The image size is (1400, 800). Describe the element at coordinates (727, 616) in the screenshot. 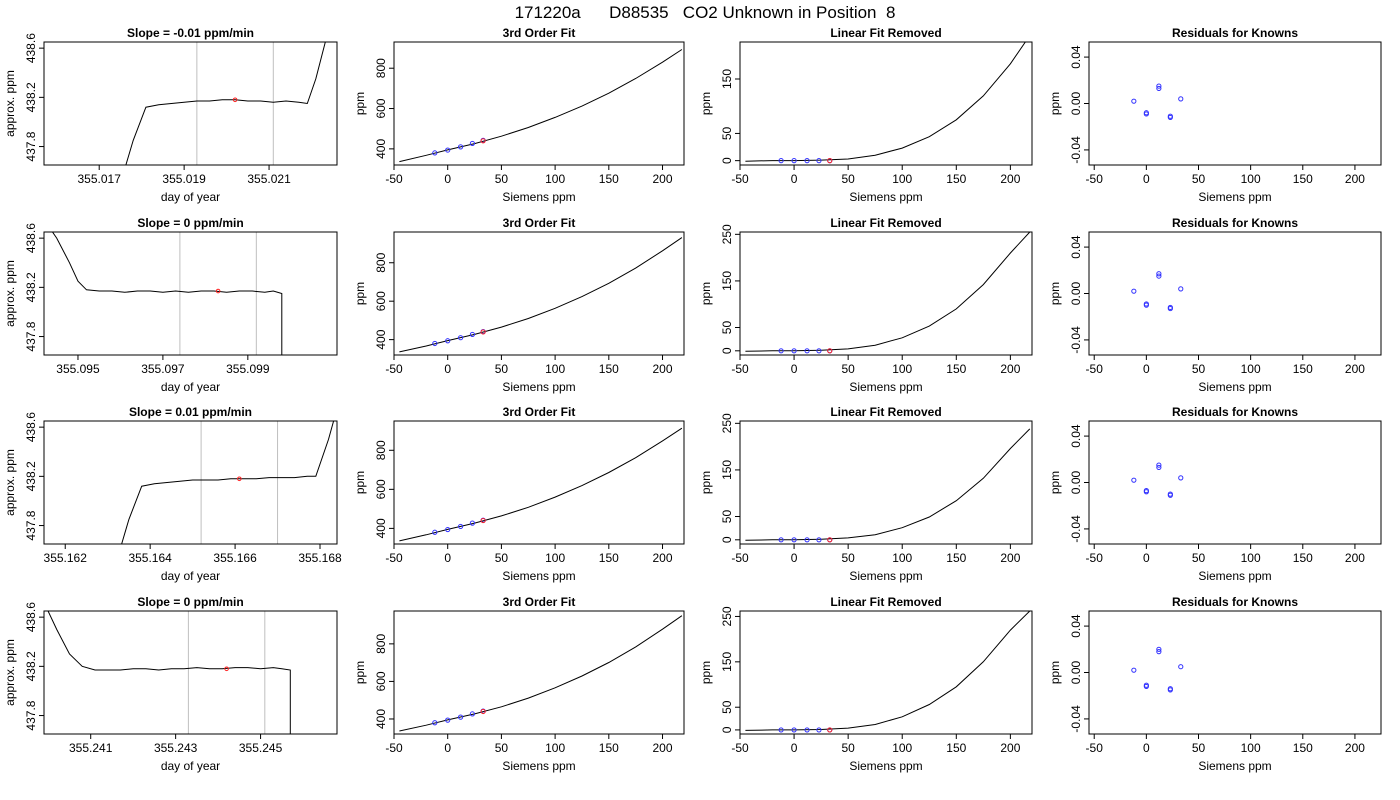

I see `y-tick-label: 250` at that location.